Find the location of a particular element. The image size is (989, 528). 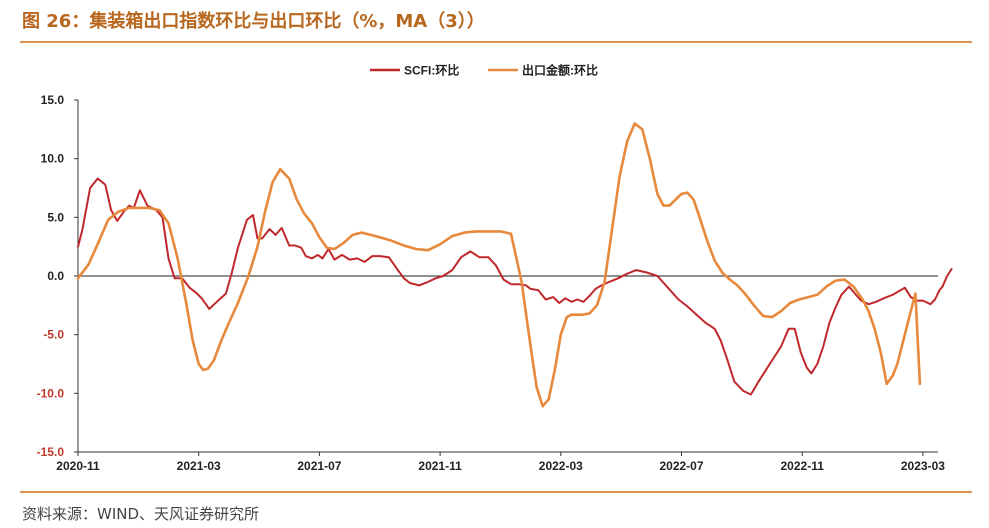

figure-title: 图 26：集装箱出口指数环比与出口环比（%，MA（3）） is located at coordinates (253, 21).